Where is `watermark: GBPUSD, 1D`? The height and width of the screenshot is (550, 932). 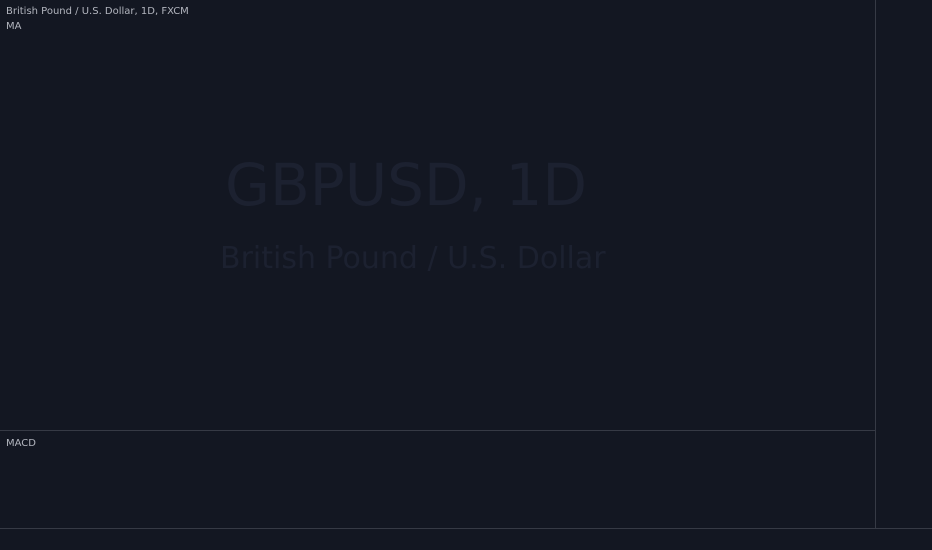
watermark: GBPUSD, 1D is located at coordinates (406, 185).